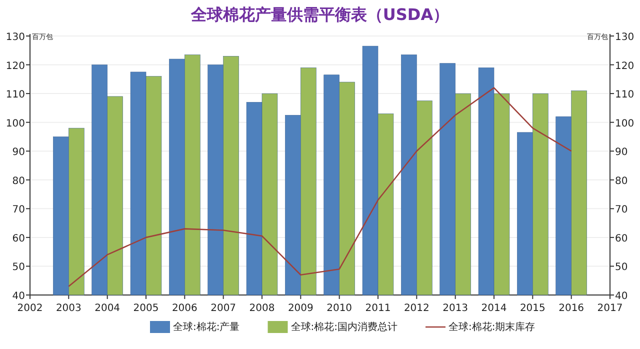  What do you see at coordinates (185, 308) in the screenshot?
I see `x-tick-label: 2006` at bounding box center [185, 308].